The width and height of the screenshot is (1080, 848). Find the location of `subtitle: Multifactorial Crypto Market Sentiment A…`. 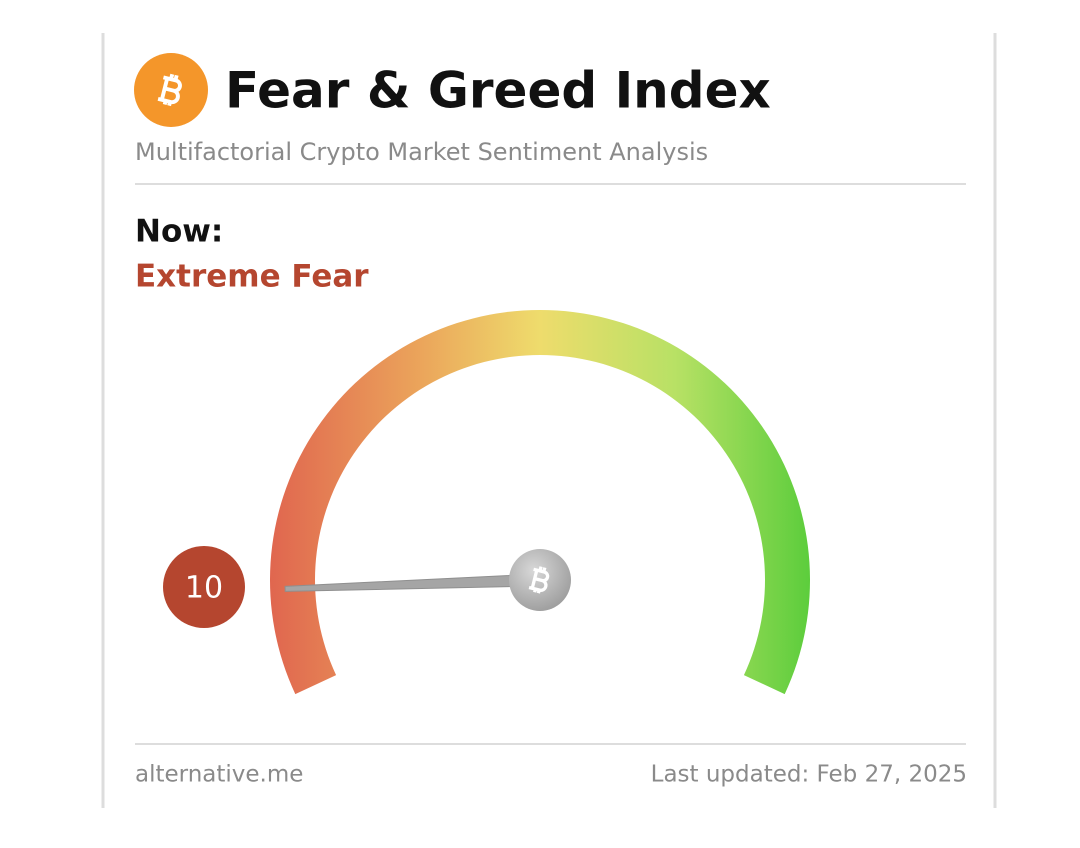

subtitle: Multifactorial Crypto Market Sentiment A… is located at coordinates (421, 152).